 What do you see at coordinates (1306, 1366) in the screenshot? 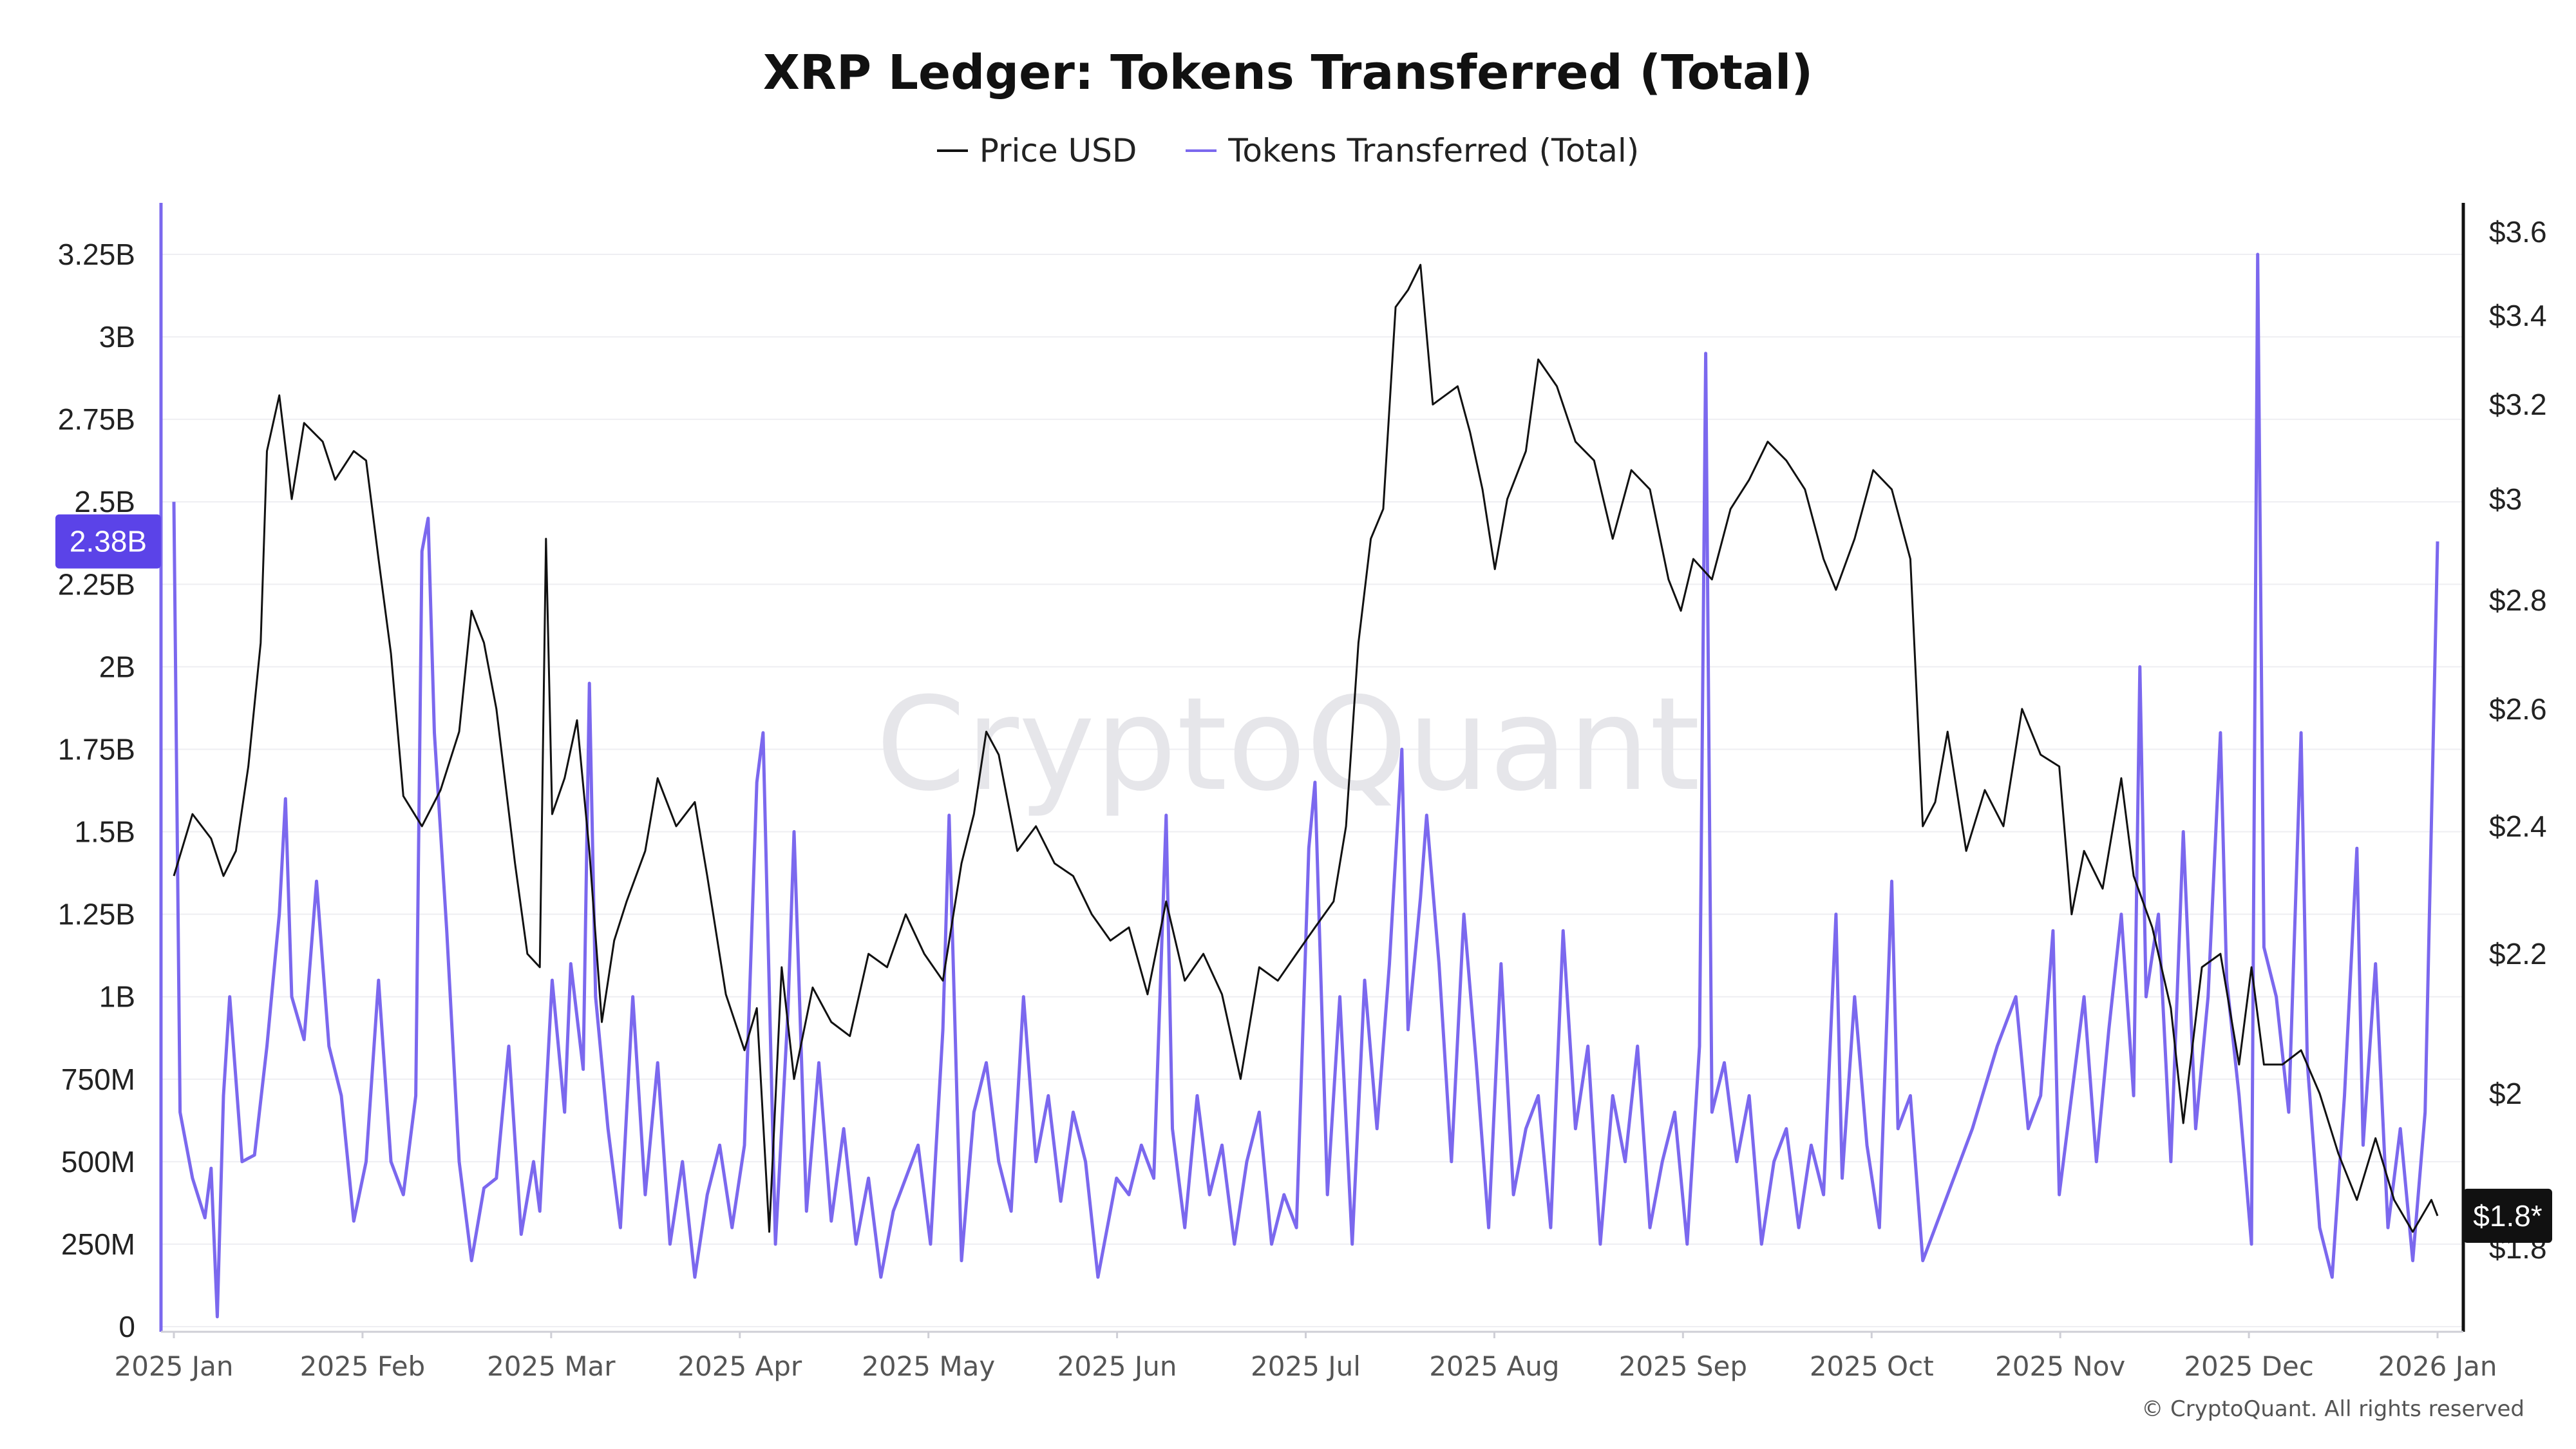
I see `x-tick-label: 2025 Jul` at bounding box center [1306, 1366].